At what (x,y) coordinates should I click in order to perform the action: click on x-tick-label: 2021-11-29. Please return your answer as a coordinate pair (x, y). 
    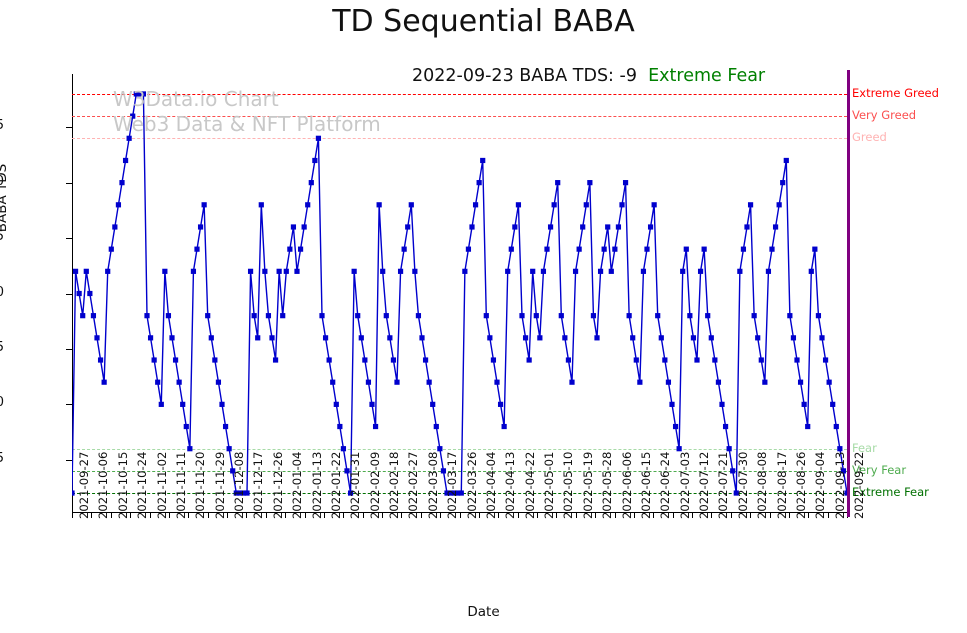
    Looking at the image, I should click on (219, 485).